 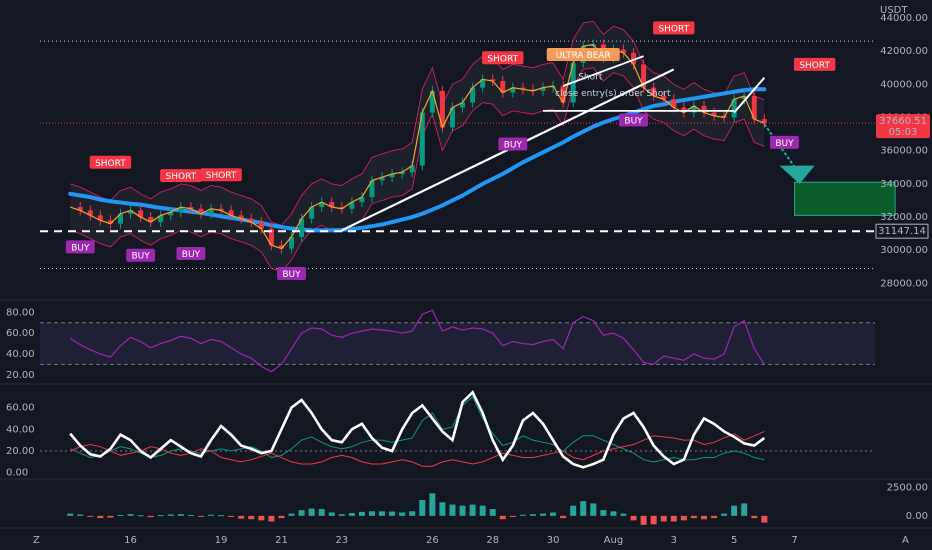 I want to click on price-tick-label: 40000.00, so click(x=904, y=84).